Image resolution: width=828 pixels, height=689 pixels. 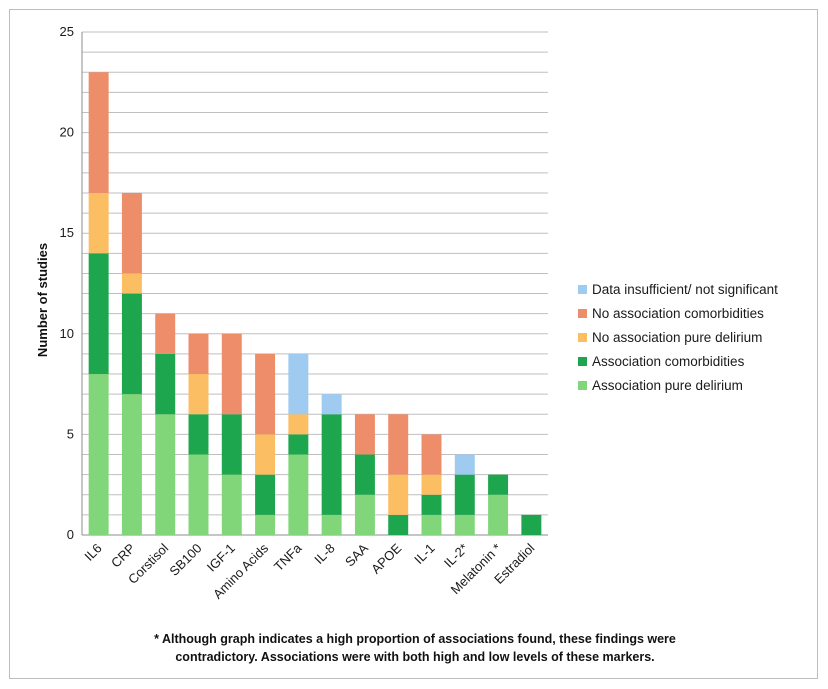 I want to click on x-tick-label: SB100, so click(x=185, y=560).